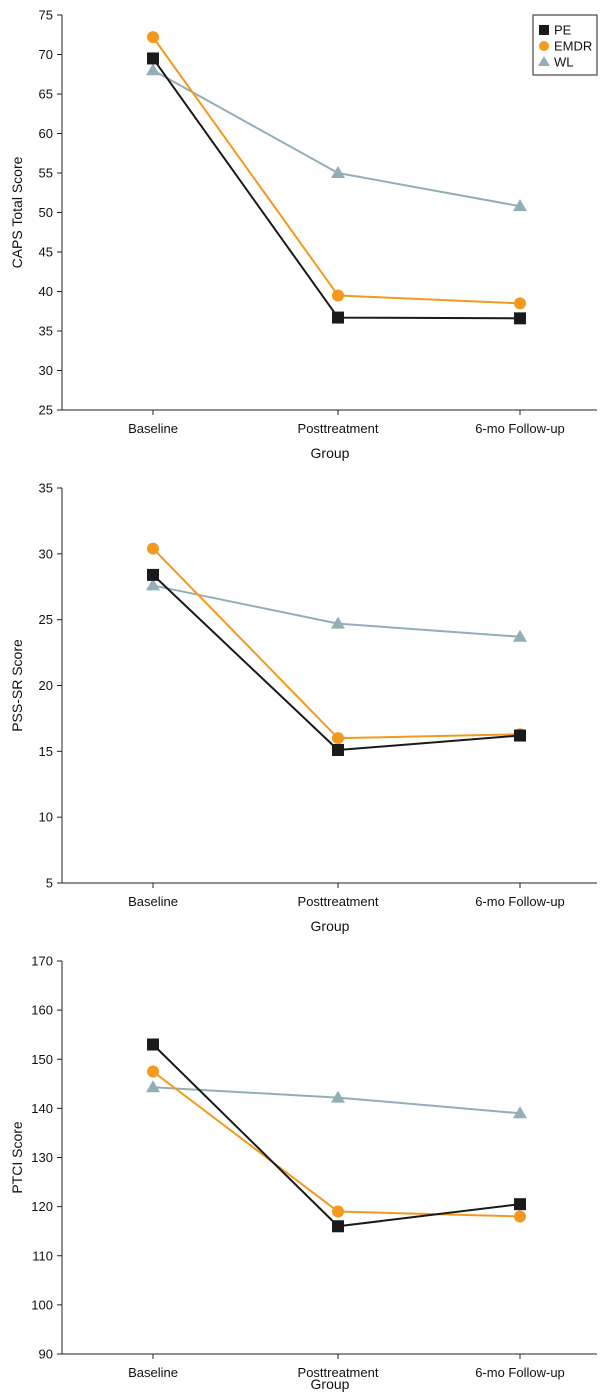  What do you see at coordinates (573, 46) in the screenshot?
I see `legend-label-emdr: EMDR` at bounding box center [573, 46].